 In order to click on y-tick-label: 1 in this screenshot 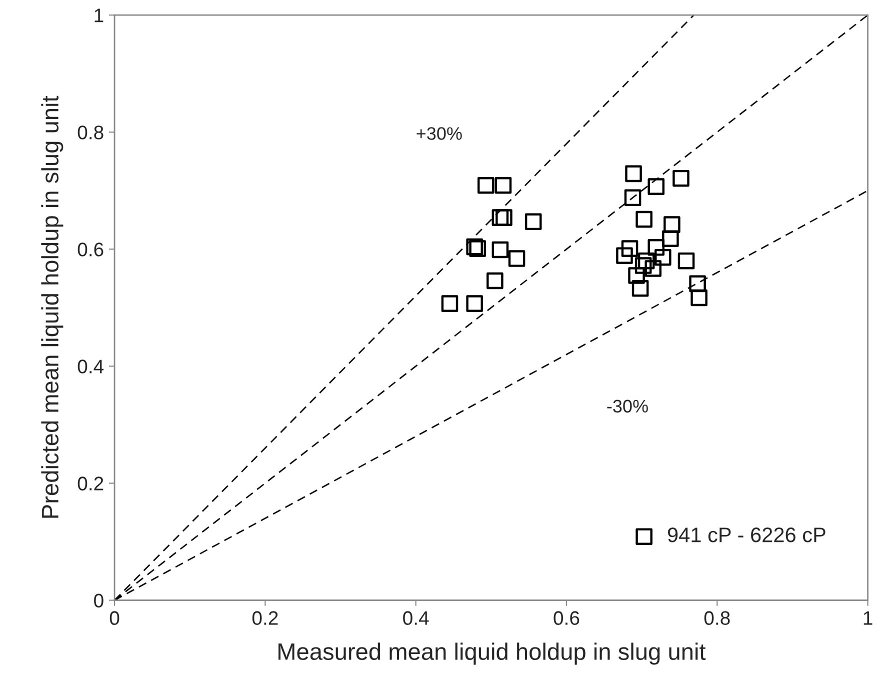, I will do `click(99, 15)`.